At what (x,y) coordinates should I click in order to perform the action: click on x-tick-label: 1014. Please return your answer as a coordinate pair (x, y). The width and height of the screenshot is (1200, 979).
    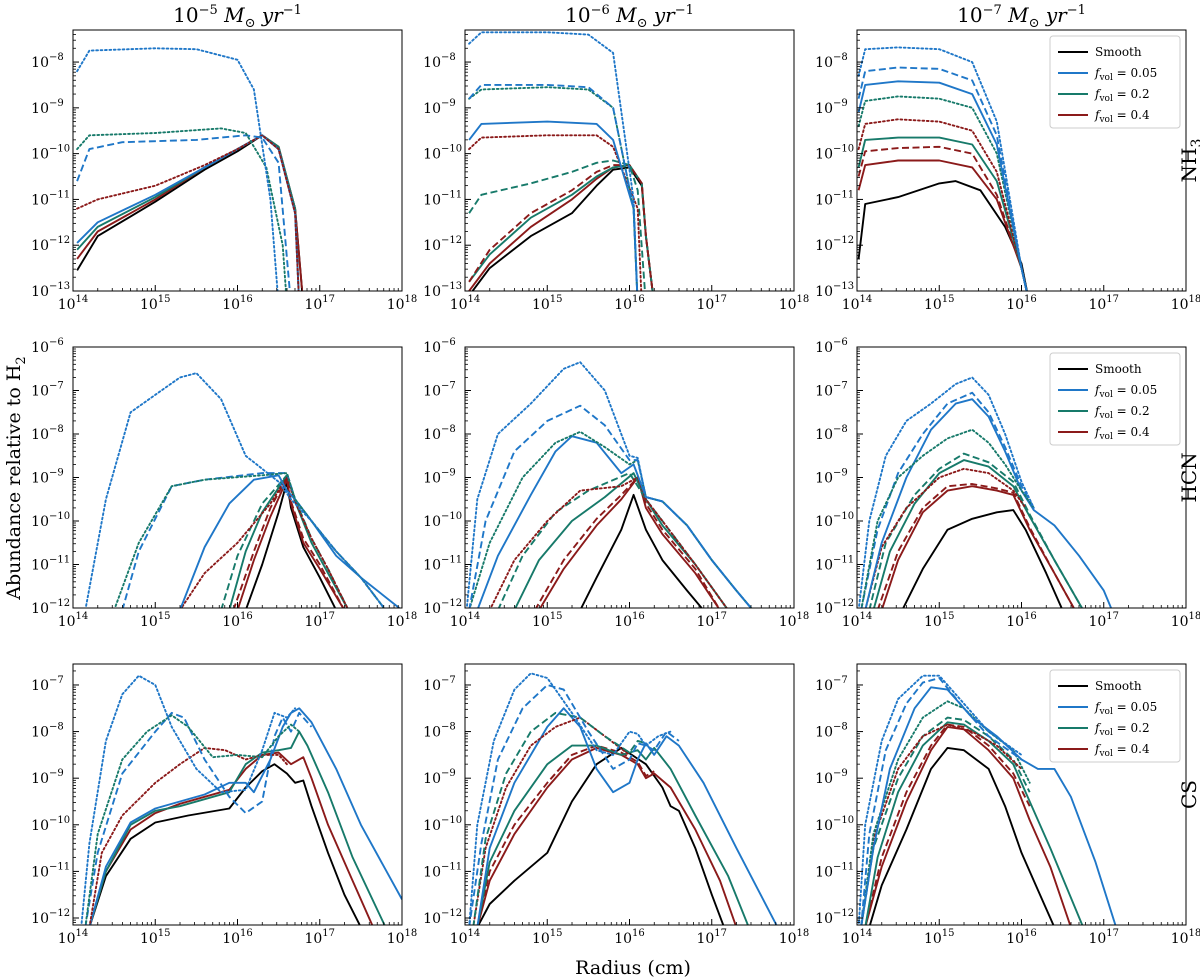
    Looking at the image, I should click on (73, 303).